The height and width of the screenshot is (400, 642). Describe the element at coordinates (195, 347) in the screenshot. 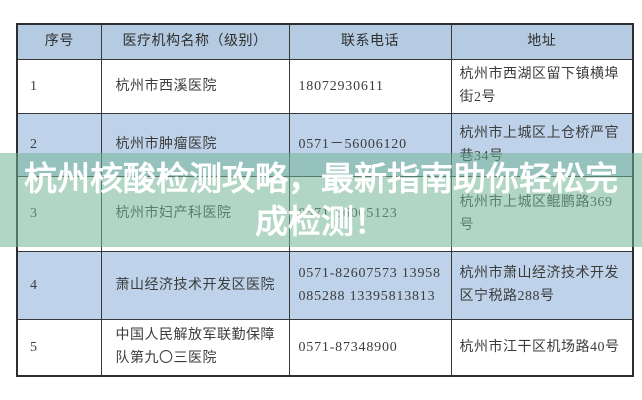

I see `cell-name: 中国人民解放军联勤保障队第九〇三医院` at that location.